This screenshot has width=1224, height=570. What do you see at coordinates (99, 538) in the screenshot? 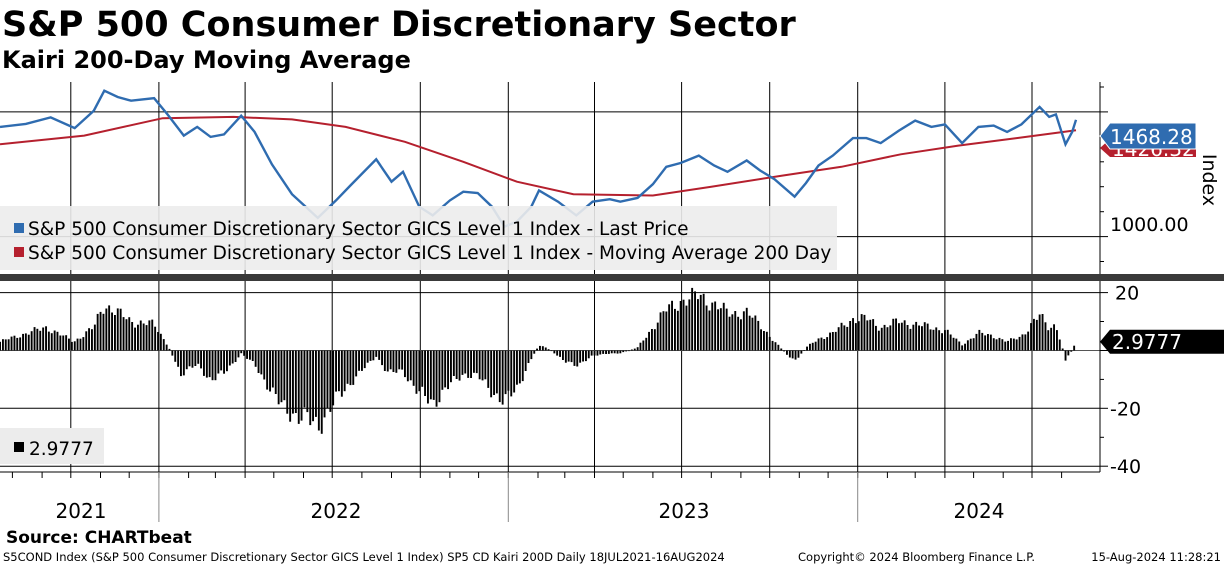
I see `source-label: Source: CHARTbeat` at bounding box center [99, 538].